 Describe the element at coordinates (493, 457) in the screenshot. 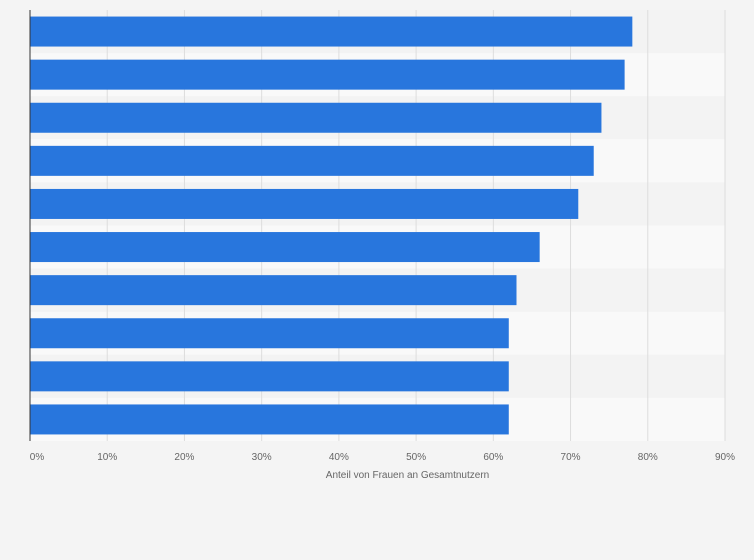

I see `x-tick-label: 60%` at that location.